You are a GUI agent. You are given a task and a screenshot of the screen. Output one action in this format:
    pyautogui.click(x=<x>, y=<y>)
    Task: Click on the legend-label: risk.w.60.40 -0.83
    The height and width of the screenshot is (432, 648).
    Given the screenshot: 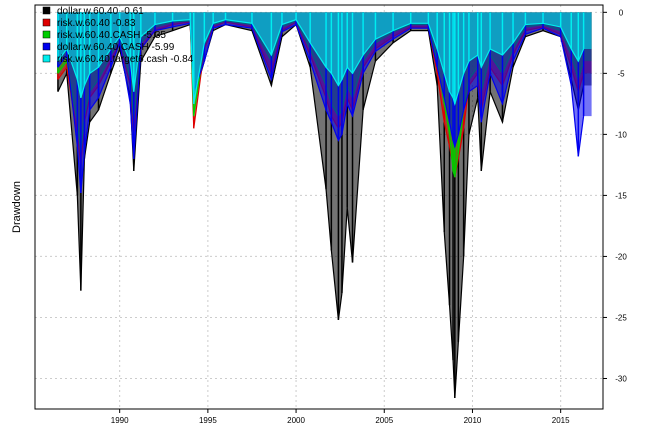 What is the action you would take?
    pyautogui.click(x=96, y=23)
    